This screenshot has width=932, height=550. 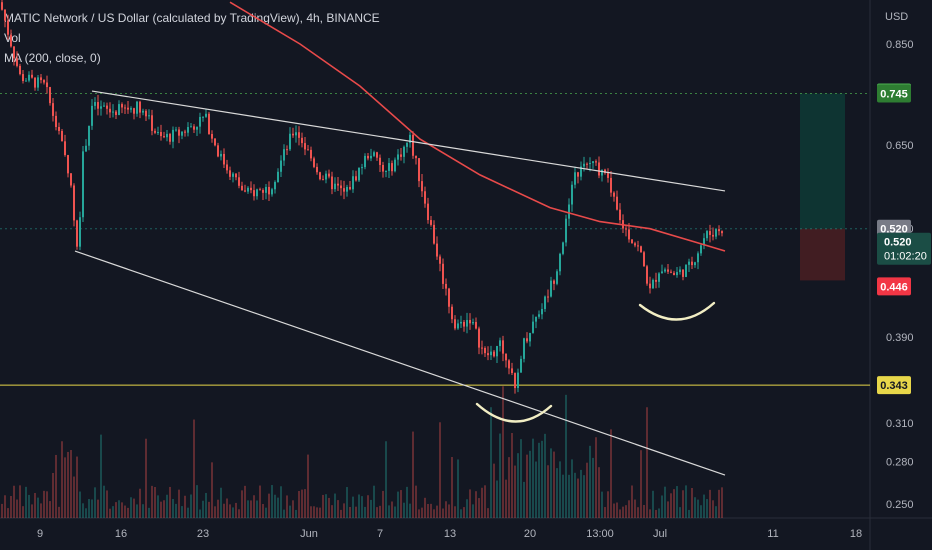 I want to click on x-tick-label: Jun, so click(x=309, y=534).